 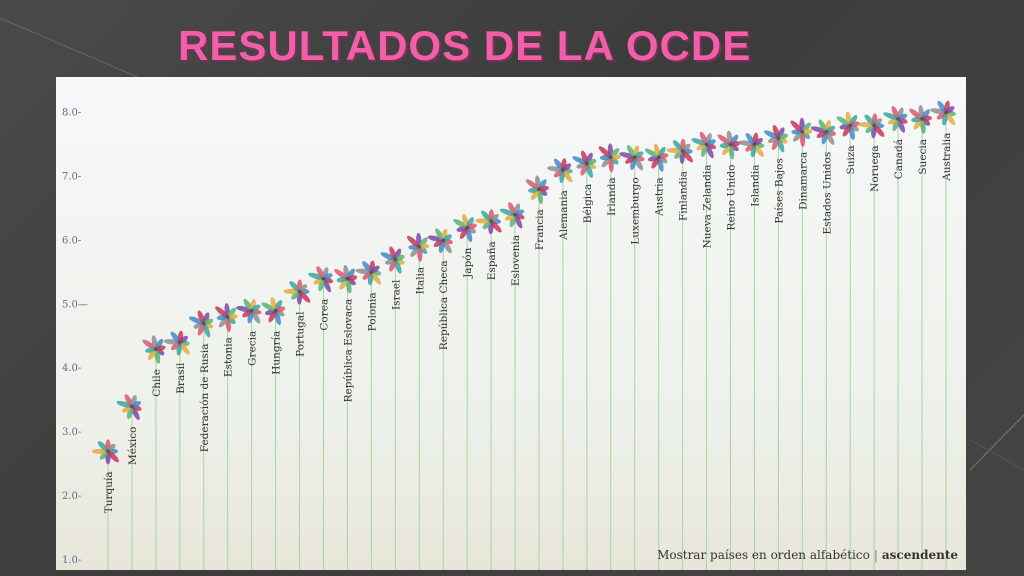 What do you see at coordinates (109, 492) in the screenshot?
I see `country-label: Turquía` at bounding box center [109, 492].